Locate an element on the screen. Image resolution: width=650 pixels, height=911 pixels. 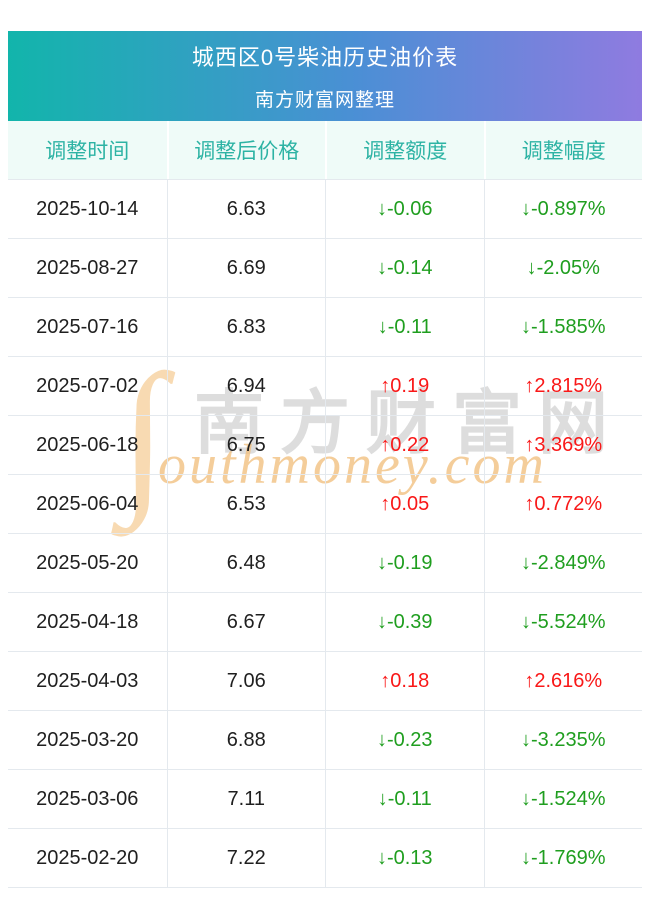
page-title: 城西区0号柴油历史油价表 is located at coordinates (325, 57).